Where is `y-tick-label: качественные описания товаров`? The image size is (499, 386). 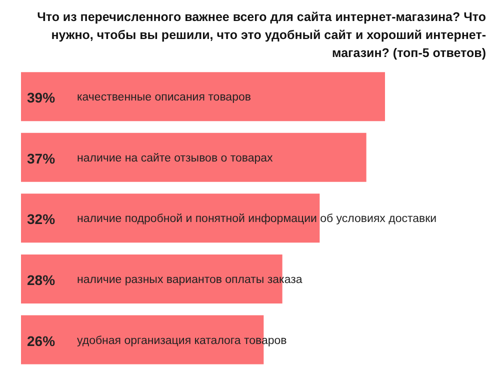
y-tick-label: качественные описания товаров is located at coordinates (164, 98).